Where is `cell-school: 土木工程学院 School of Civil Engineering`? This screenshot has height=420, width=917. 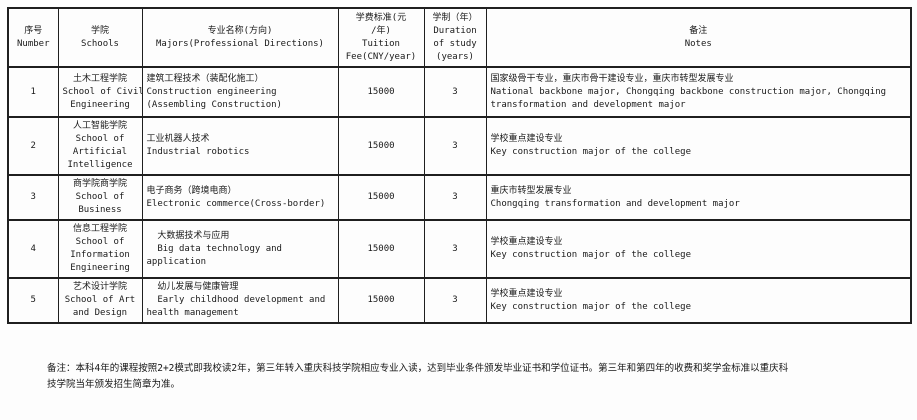 cell-school: 土木工程学院 School of Civil Engineering is located at coordinates (100, 92).